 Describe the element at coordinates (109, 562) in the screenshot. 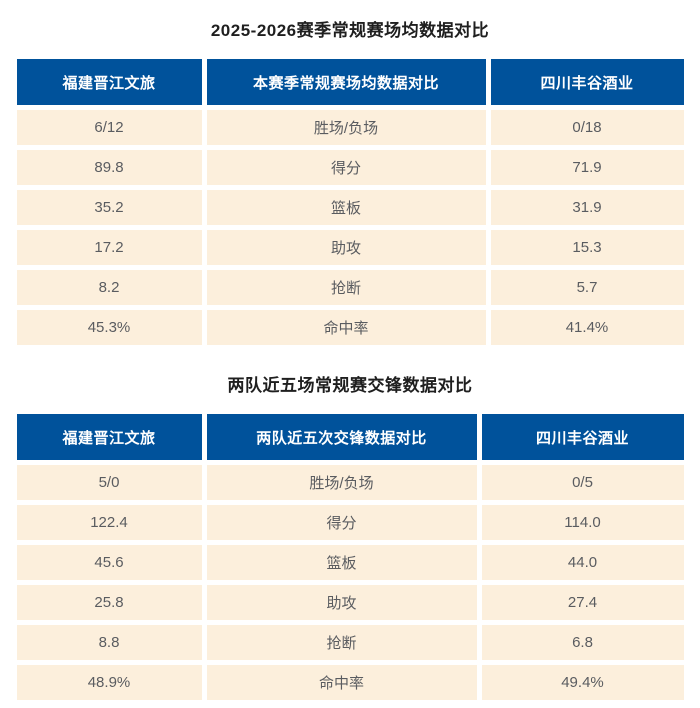

I see `team-left-value: 45.6` at that location.